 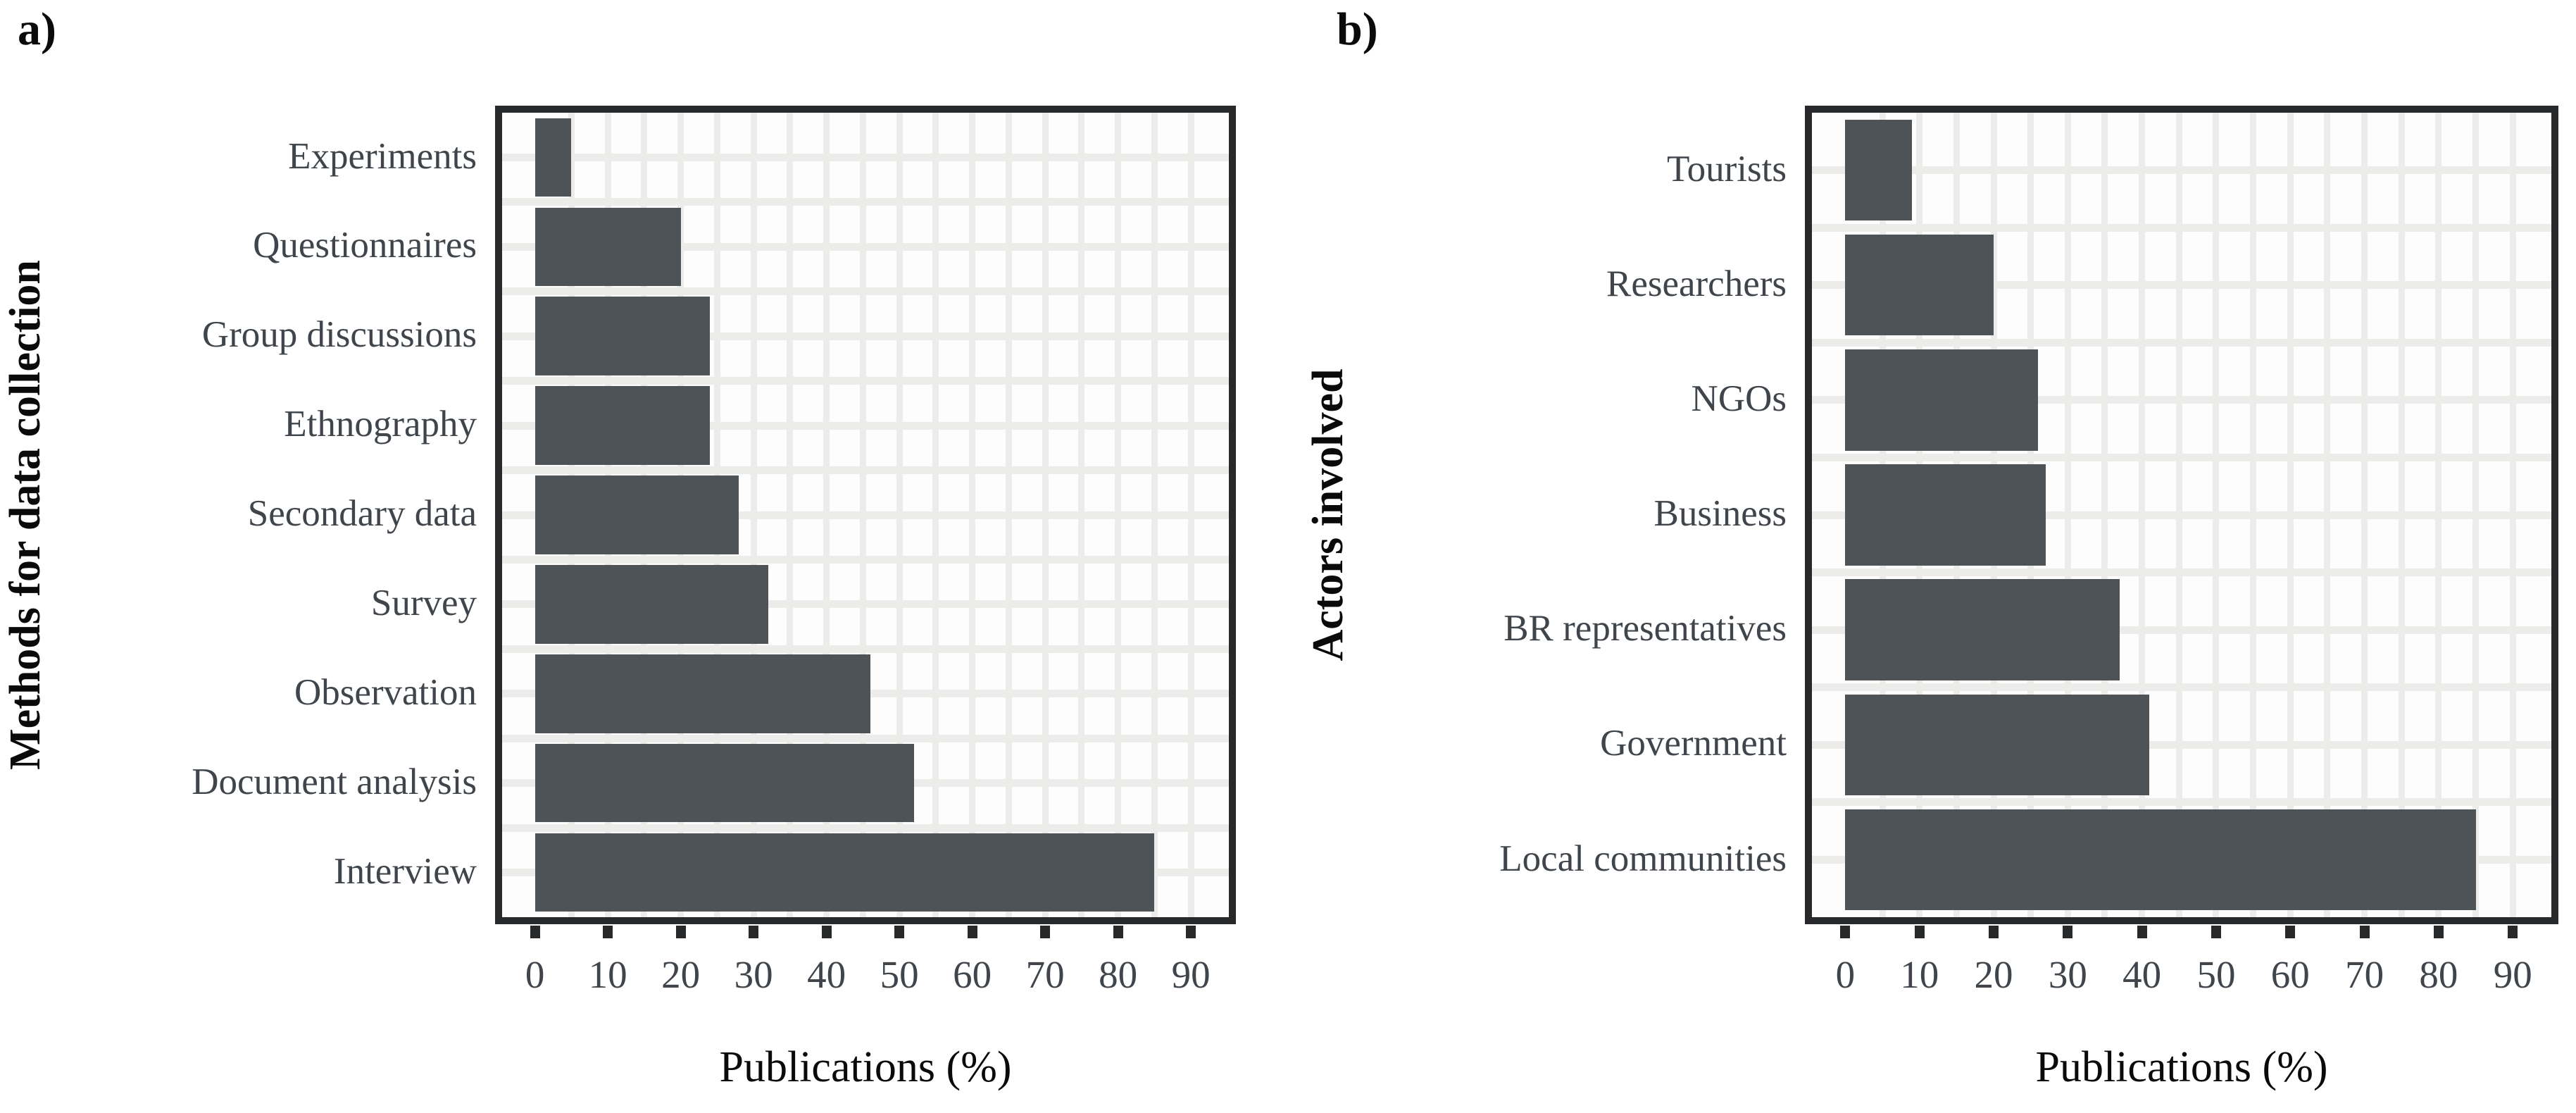 What do you see at coordinates (702, 693) in the screenshot?
I see `bar-observation` at bounding box center [702, 693].